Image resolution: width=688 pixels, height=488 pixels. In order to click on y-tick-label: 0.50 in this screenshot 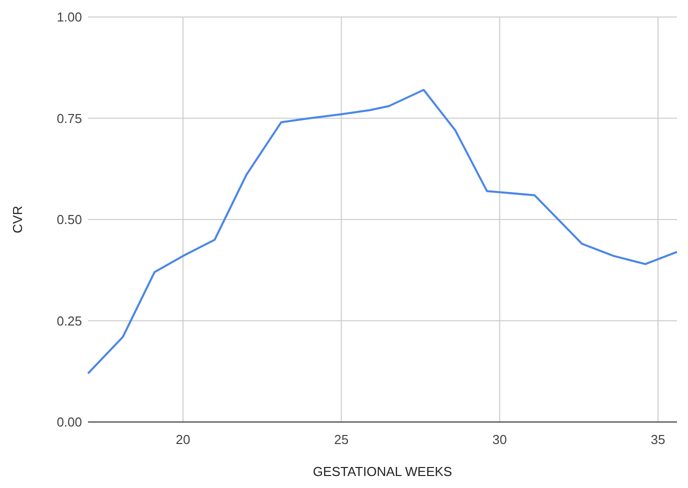, I will do `click(69, 220)`.